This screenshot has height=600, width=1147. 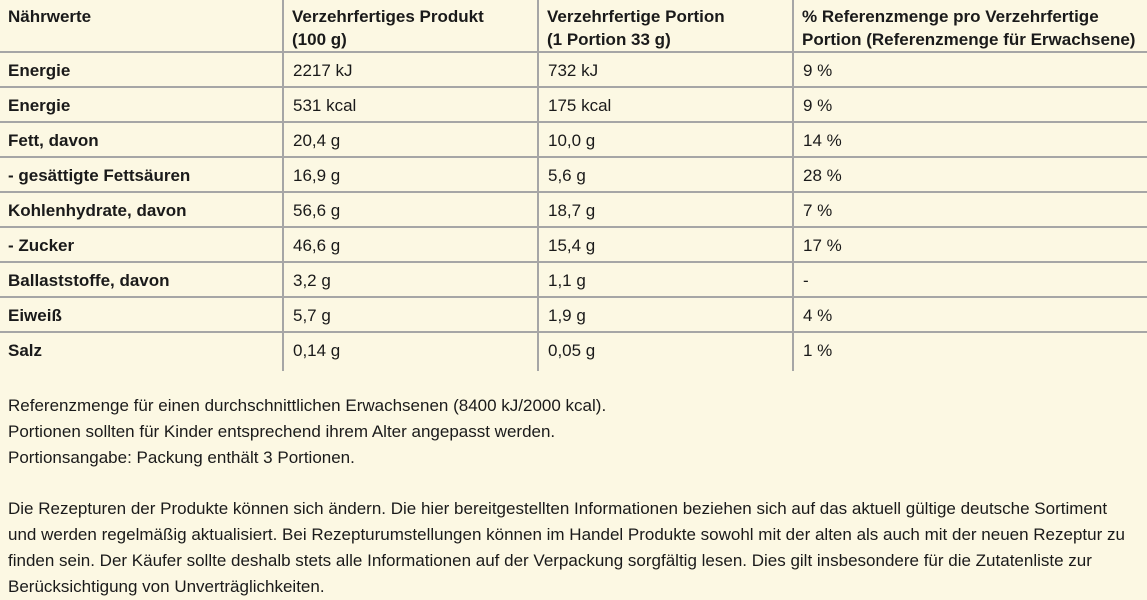 I want to click on nutrient-name: Fett, davon, so click(x=142, y=140).